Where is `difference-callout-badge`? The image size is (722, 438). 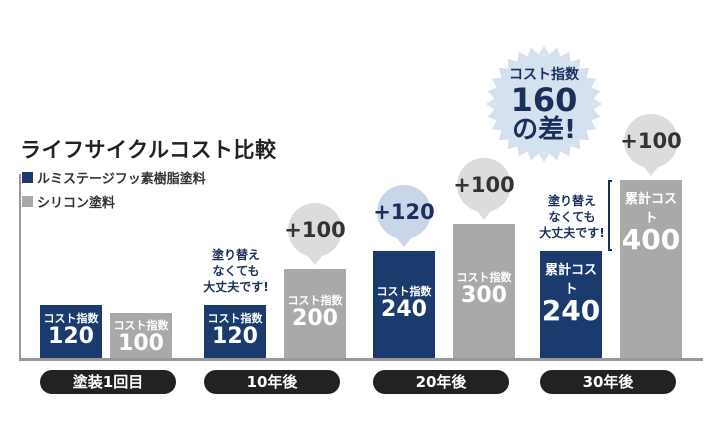
difference-callout-badge is located at coordinates (544, 104).